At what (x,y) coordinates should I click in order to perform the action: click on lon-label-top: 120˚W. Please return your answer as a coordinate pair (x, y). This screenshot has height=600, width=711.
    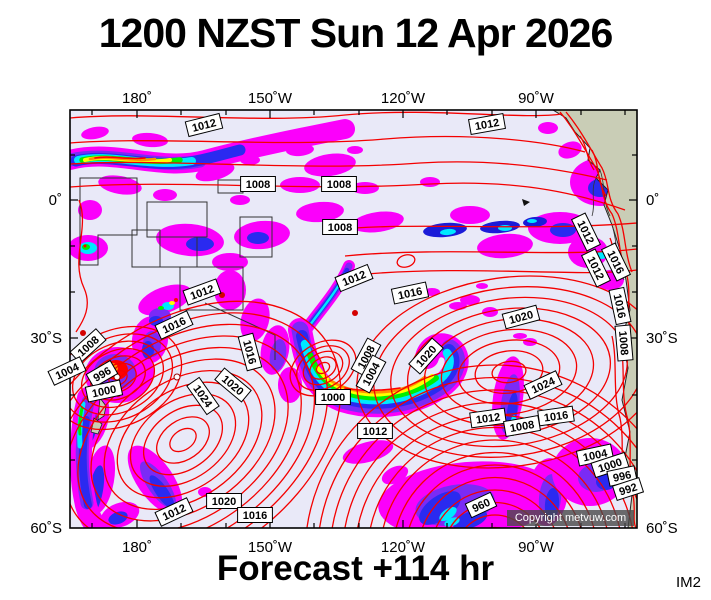
    Looking at the image, I should click on (403, 98).